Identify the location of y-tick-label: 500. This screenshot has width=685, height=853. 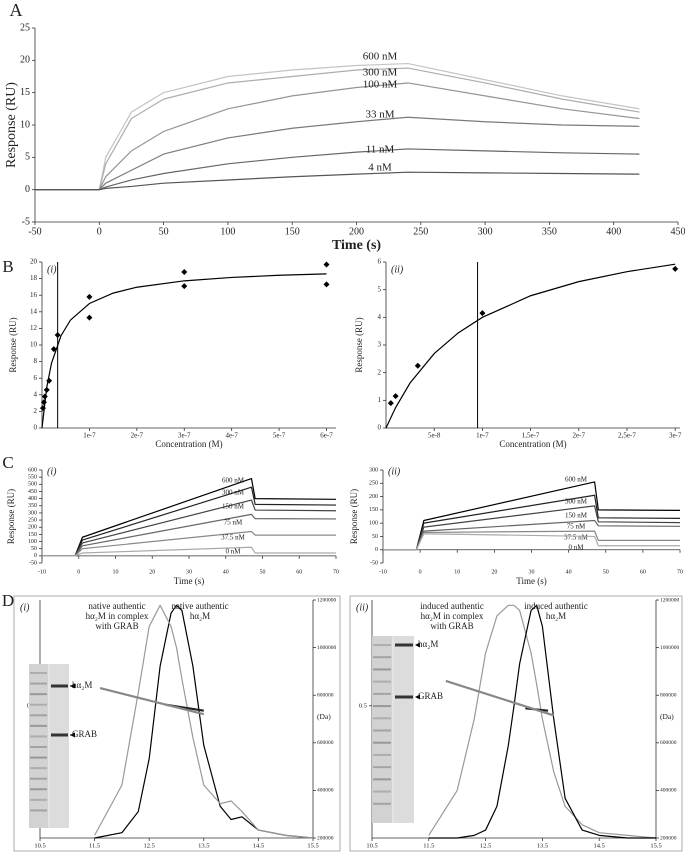
(32, 485).